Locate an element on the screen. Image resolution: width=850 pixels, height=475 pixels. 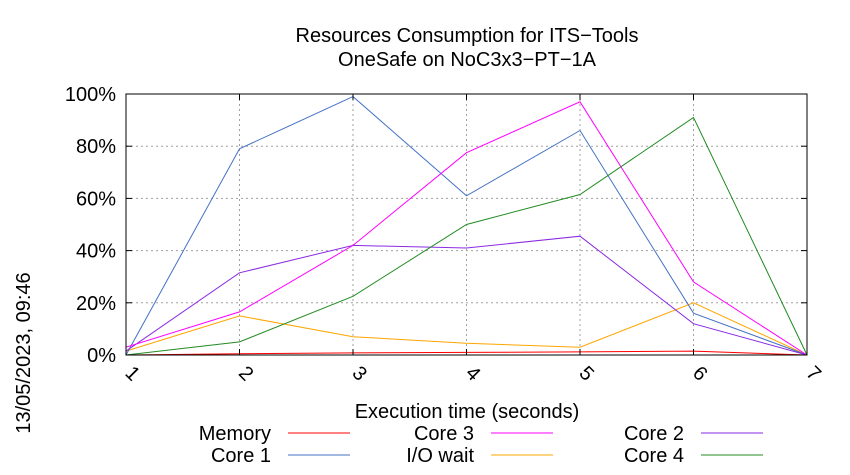
y-tick-label: 20% is located at coordinates (96, 304).